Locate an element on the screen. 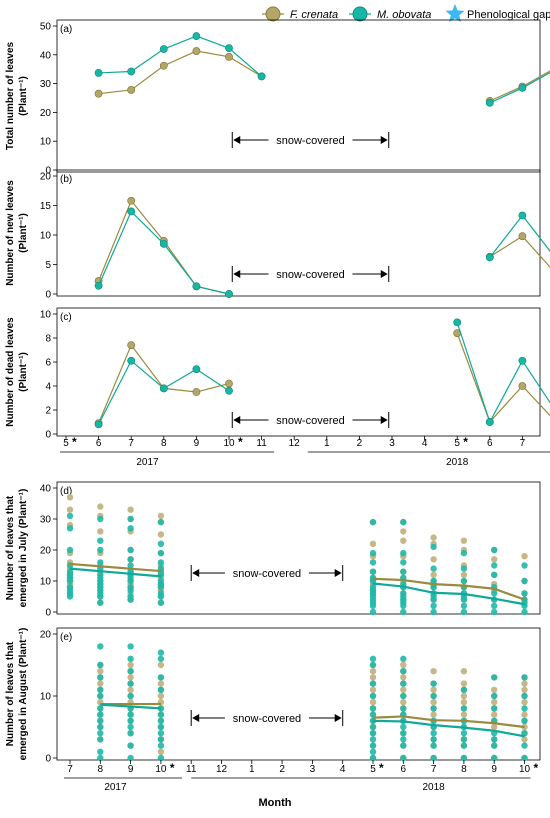  x-tick-label: 6 is located at coordinates (99, 443).